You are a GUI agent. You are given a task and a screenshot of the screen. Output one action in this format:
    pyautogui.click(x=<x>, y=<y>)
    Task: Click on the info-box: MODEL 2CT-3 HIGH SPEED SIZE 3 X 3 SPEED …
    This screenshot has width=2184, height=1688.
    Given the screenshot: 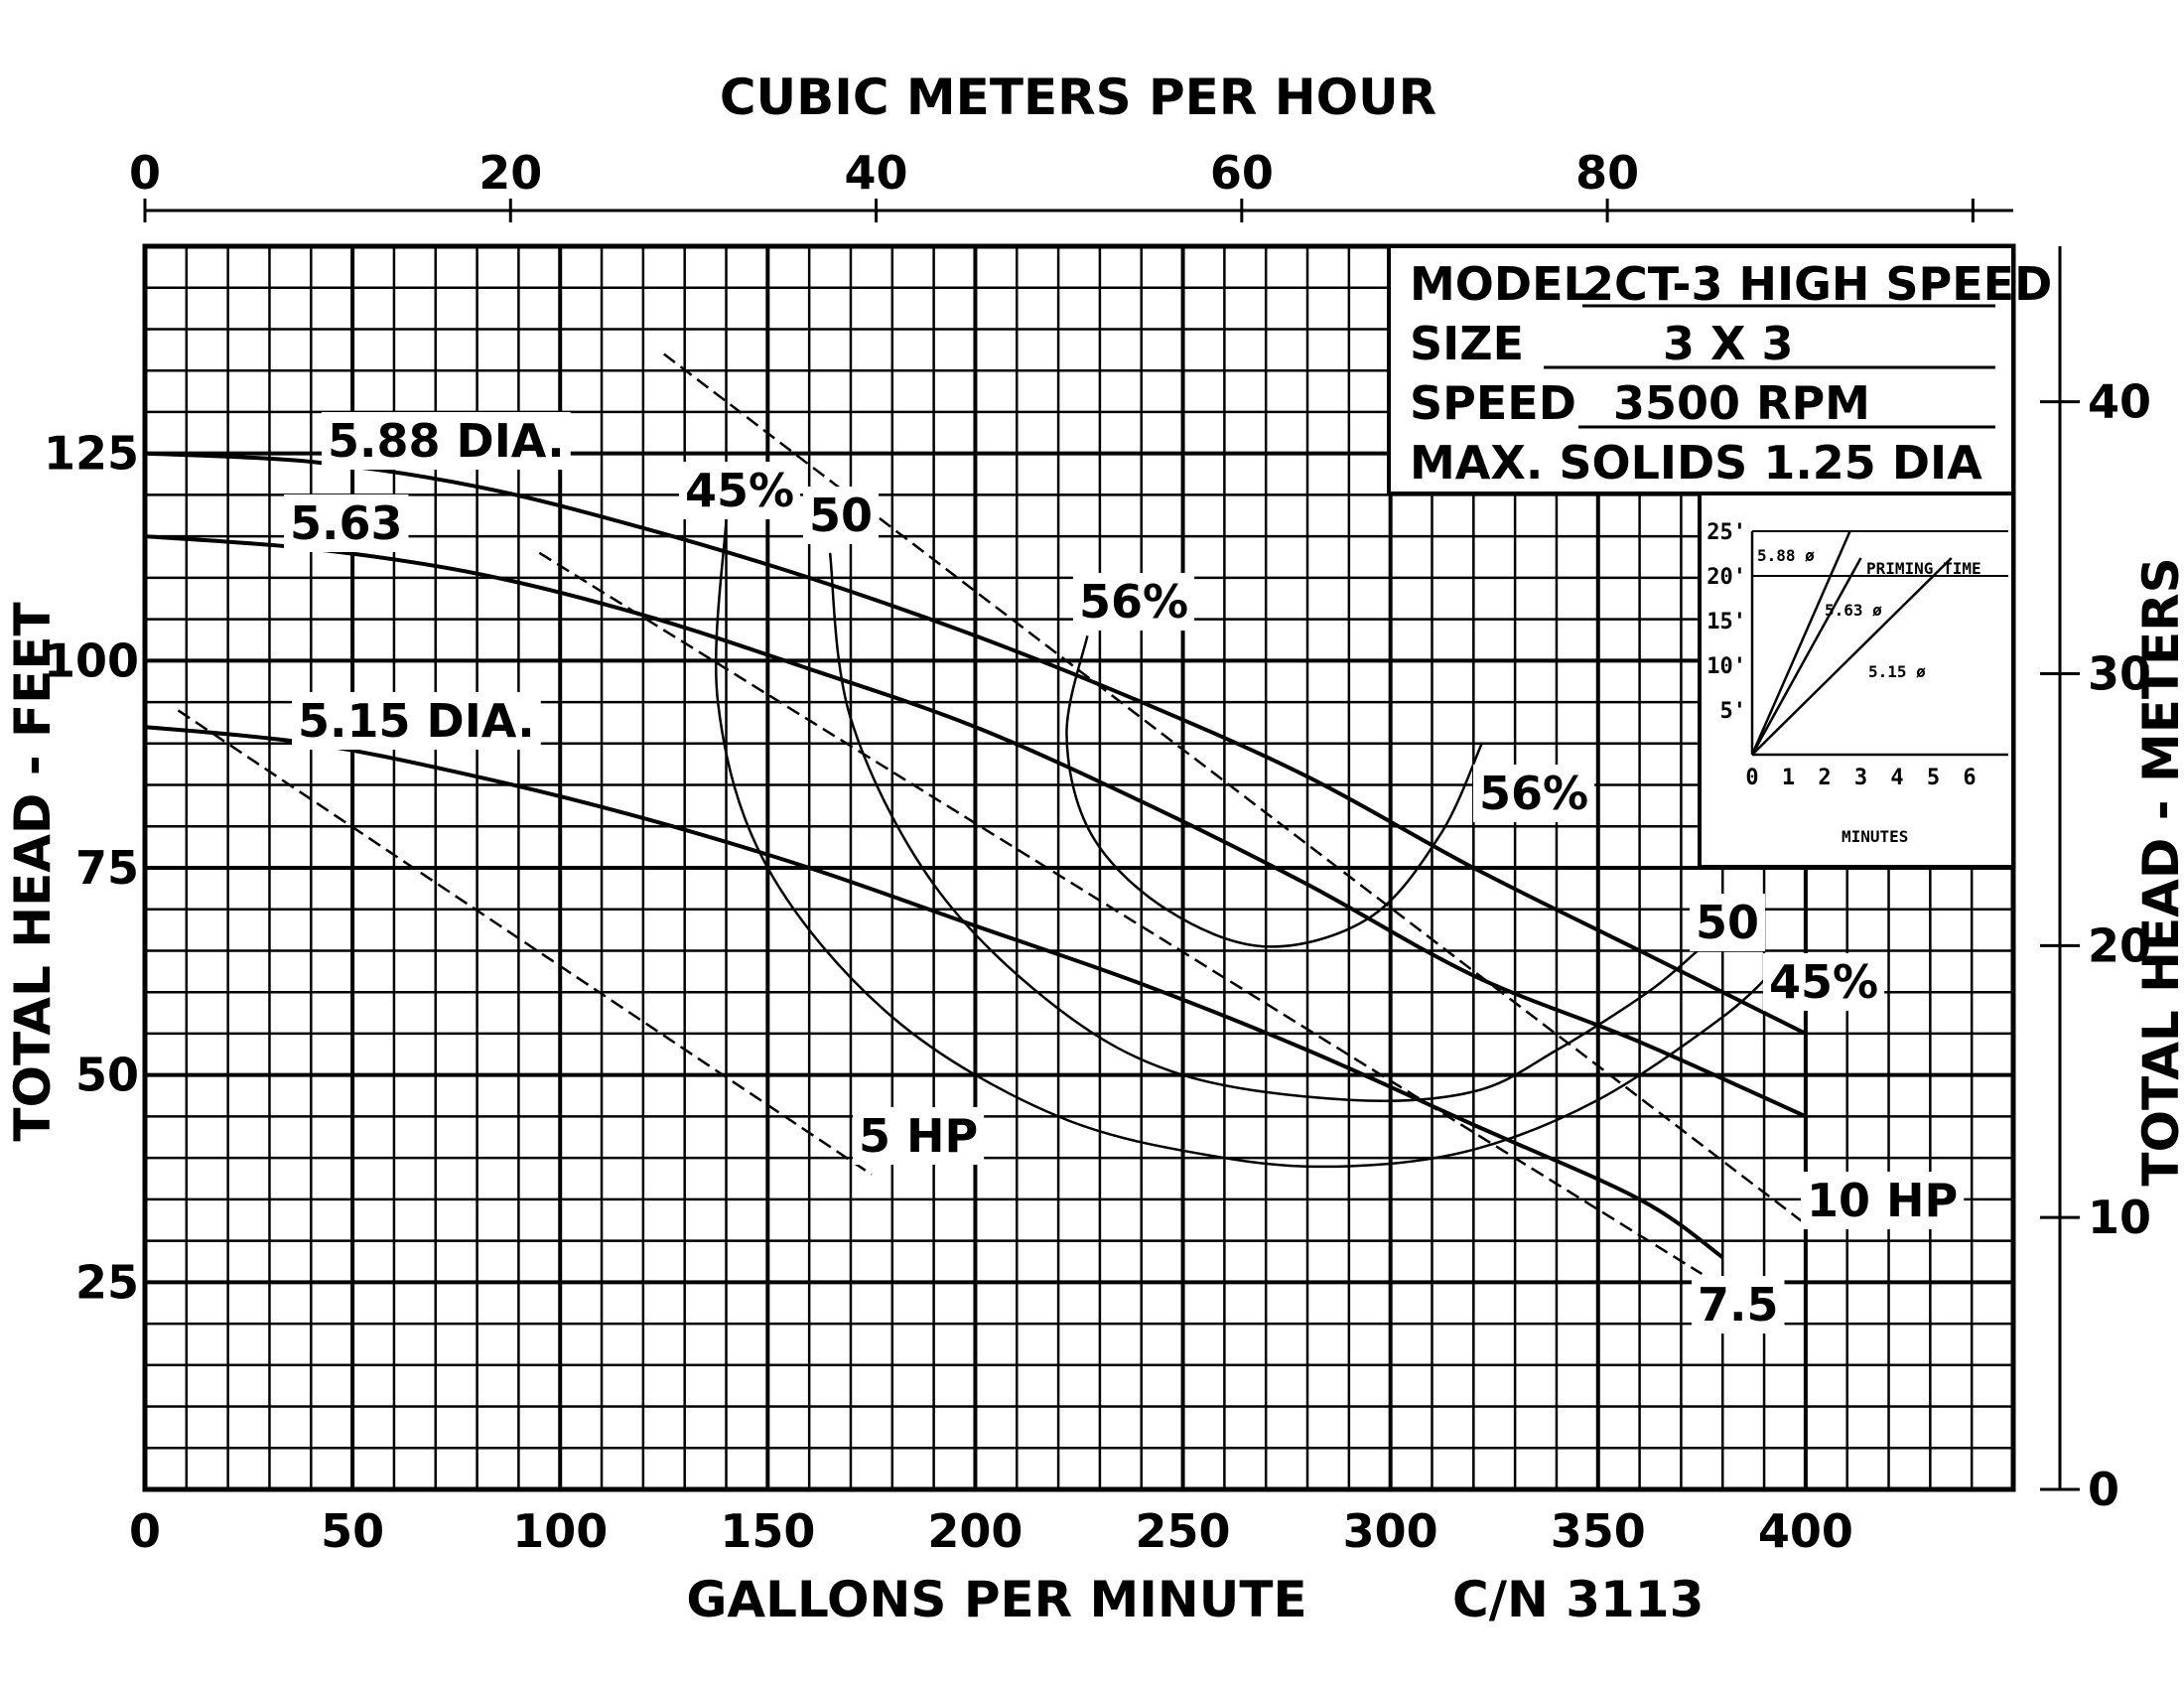 What is the action you would take?
    pyautogui.click(x=1719, y=369)
    